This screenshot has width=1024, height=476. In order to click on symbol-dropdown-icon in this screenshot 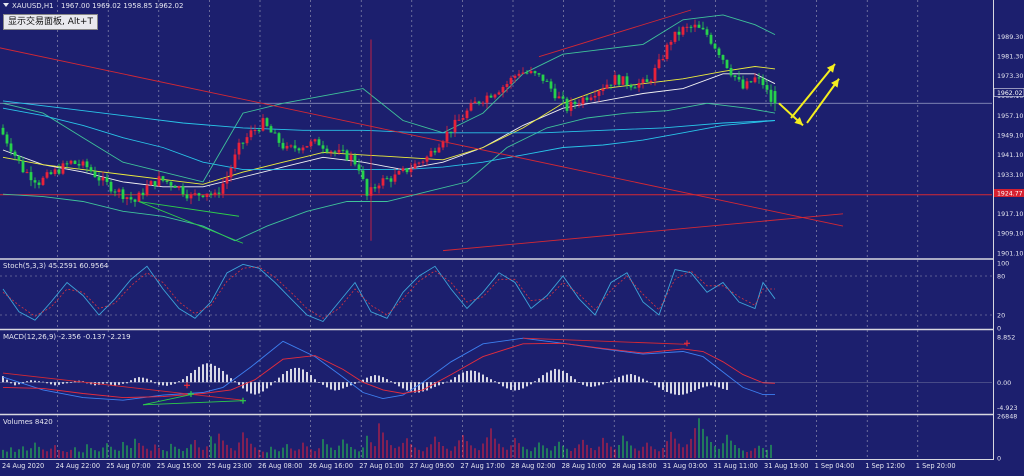, I will do `click(6, 5)`.